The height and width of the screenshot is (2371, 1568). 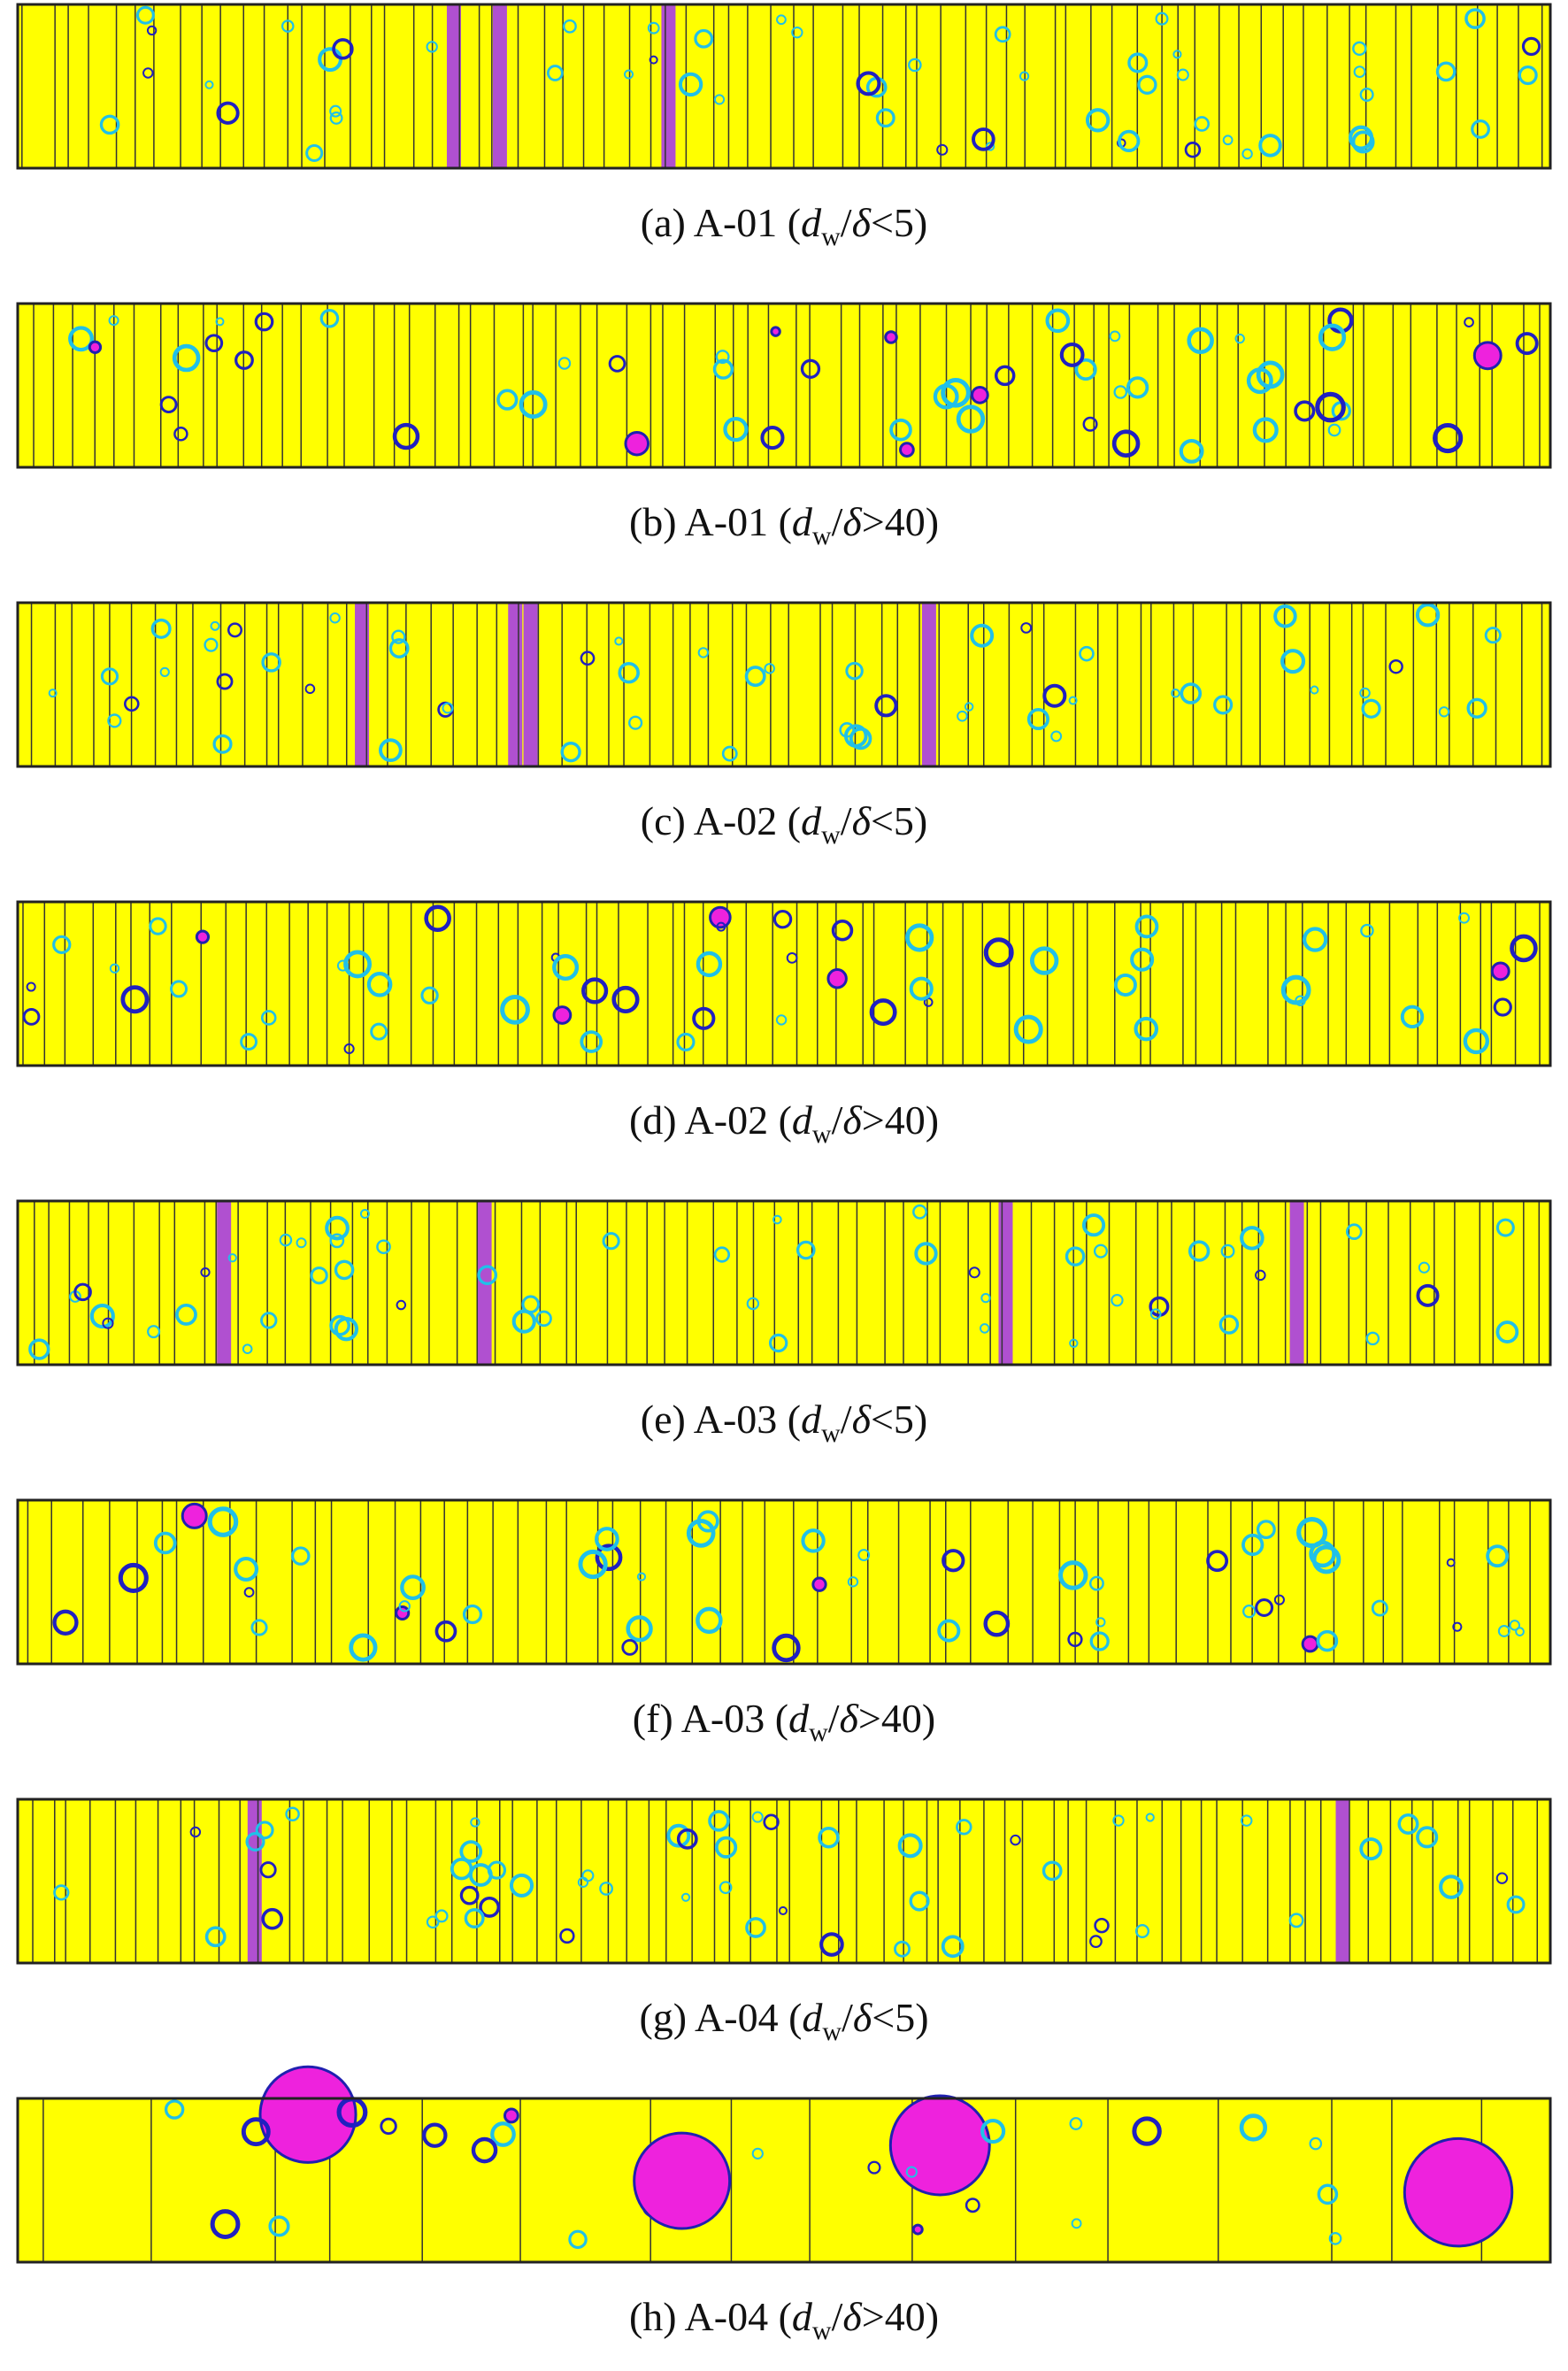 I want to click on ratio-subscript: w, so click(x=831, y=236).